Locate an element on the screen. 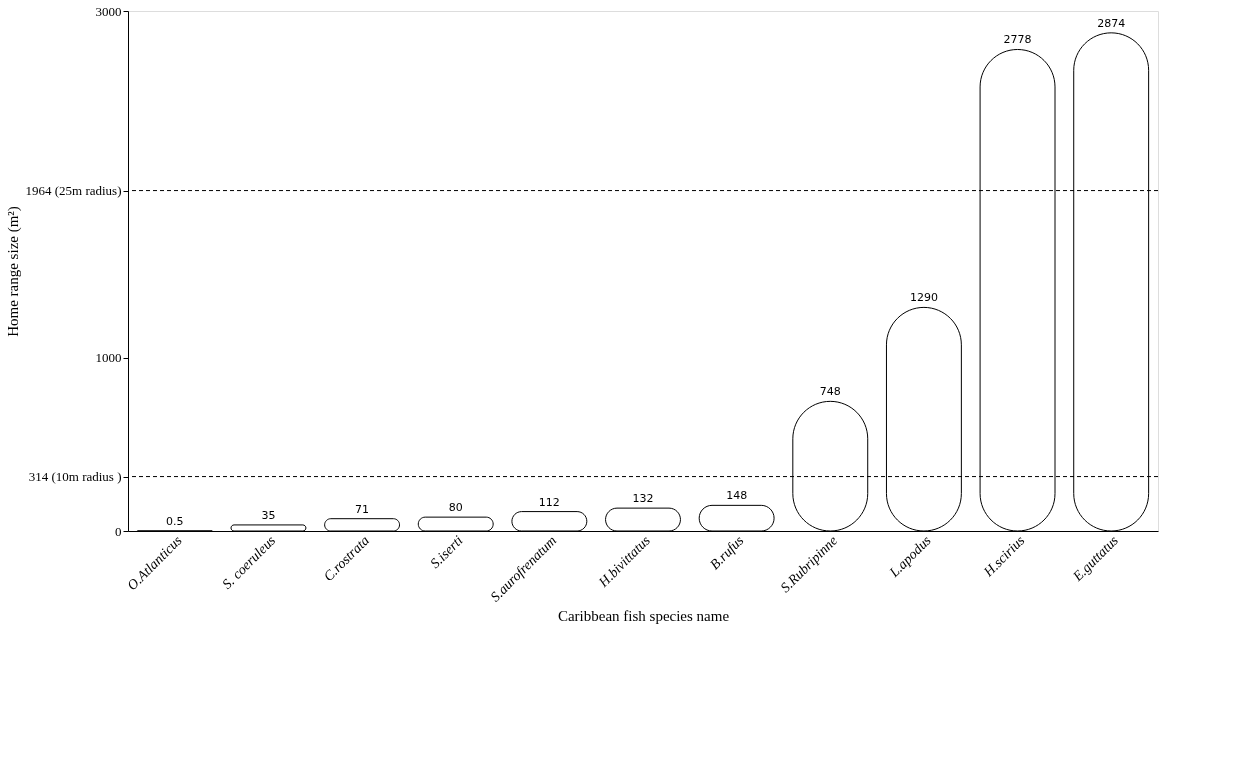  data-label: 112 is located at coordinates (549, 502).